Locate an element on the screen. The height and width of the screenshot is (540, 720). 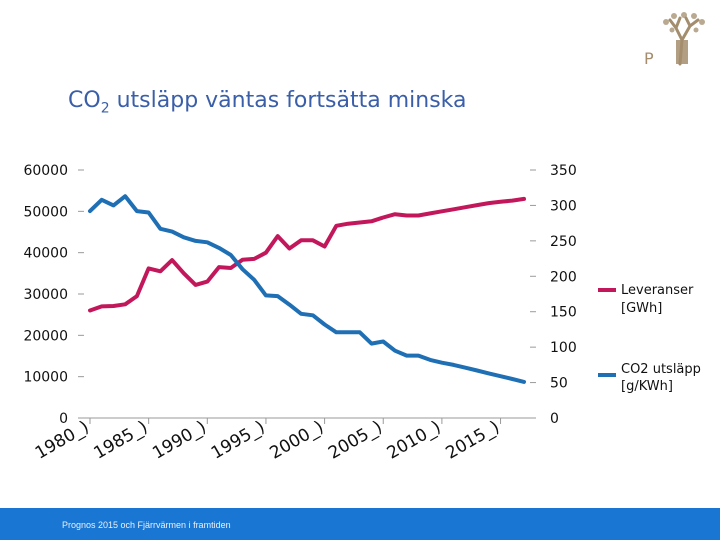
left-tick-label: 0 is located at coordinates (63, 419).